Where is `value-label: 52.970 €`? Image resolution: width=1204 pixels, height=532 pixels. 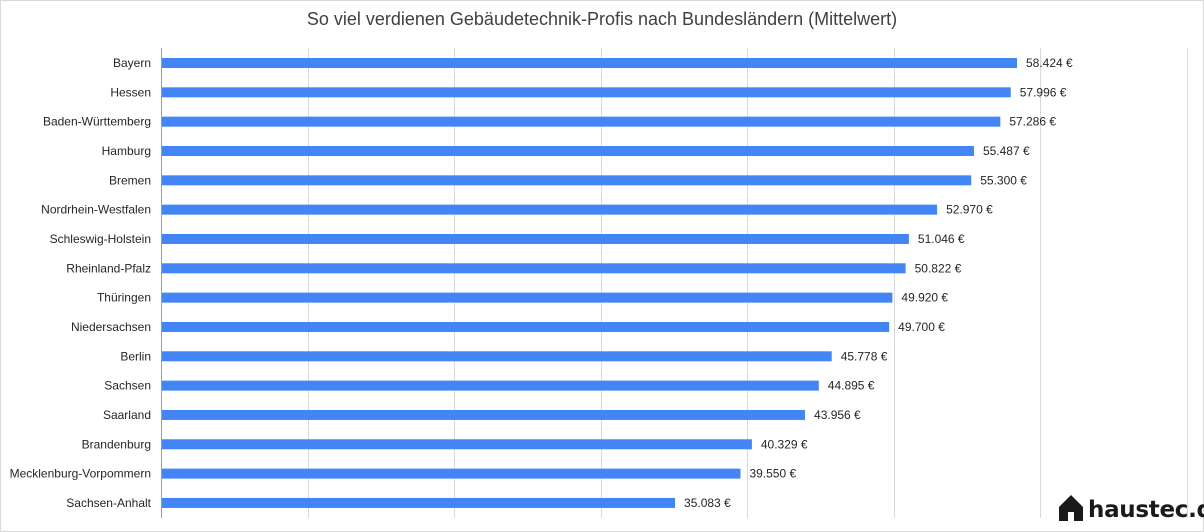 value-label: 52.970 € is located at coordinates (969, 210).